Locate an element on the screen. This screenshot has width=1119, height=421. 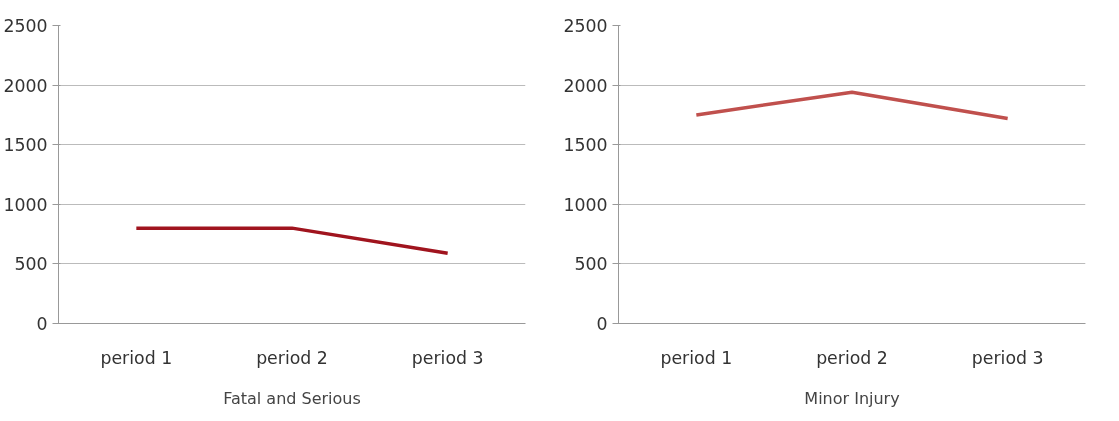
x-axis-title: Fatal and Serious is located at coordinates (292, 398).